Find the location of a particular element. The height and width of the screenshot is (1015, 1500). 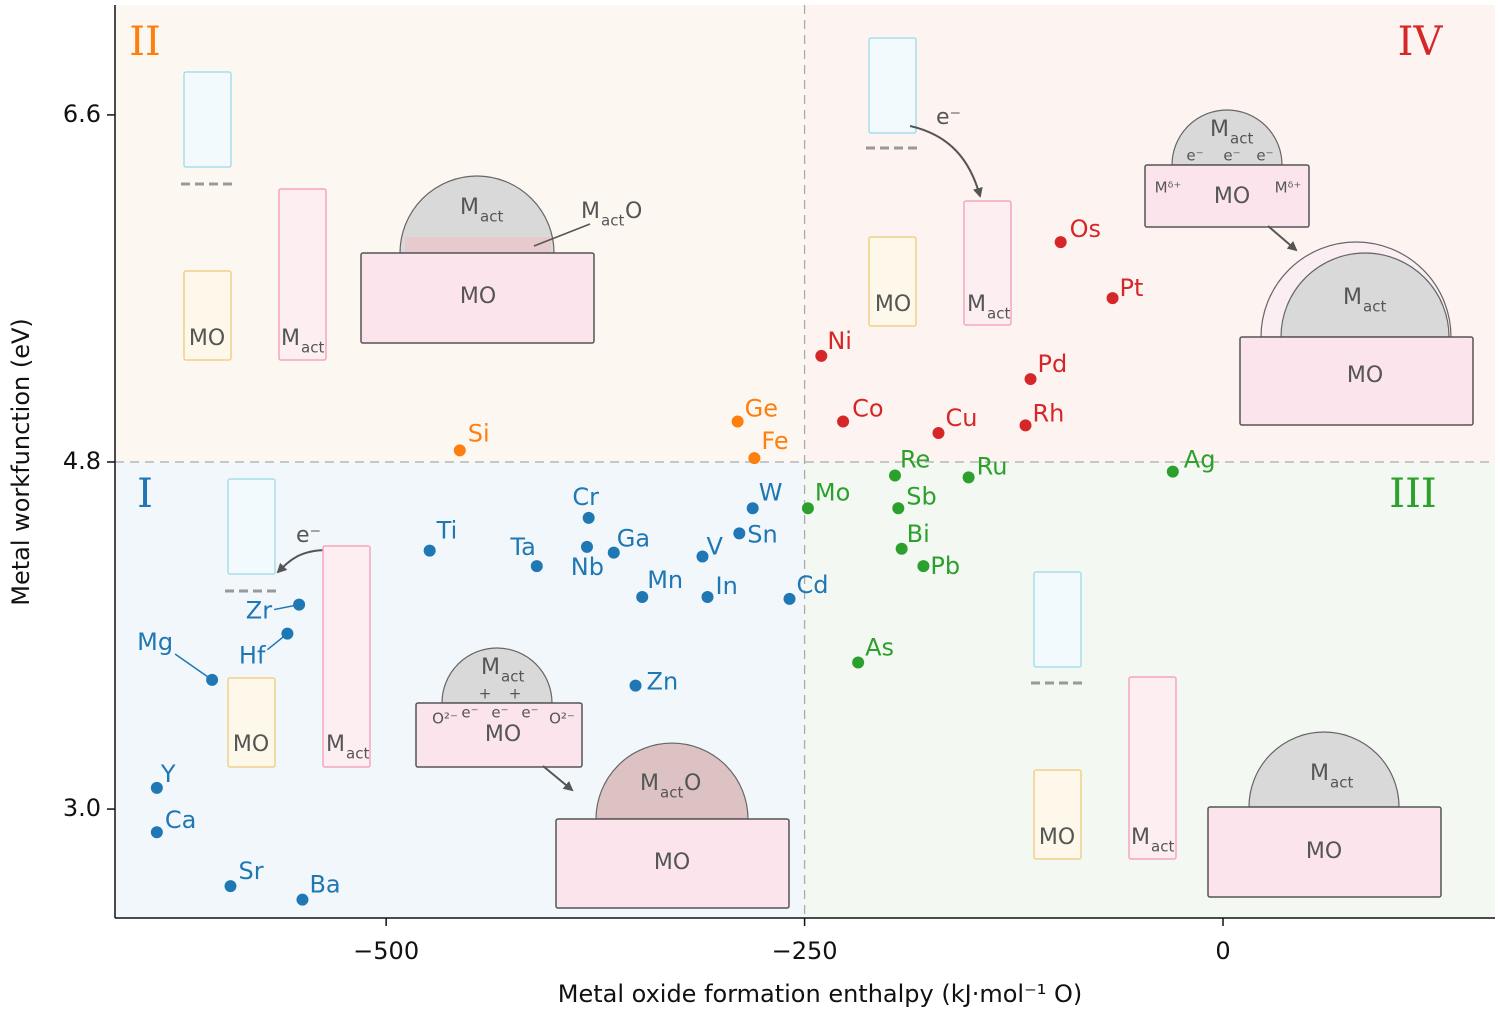

point-label: In is located at coordinates (727, 586).